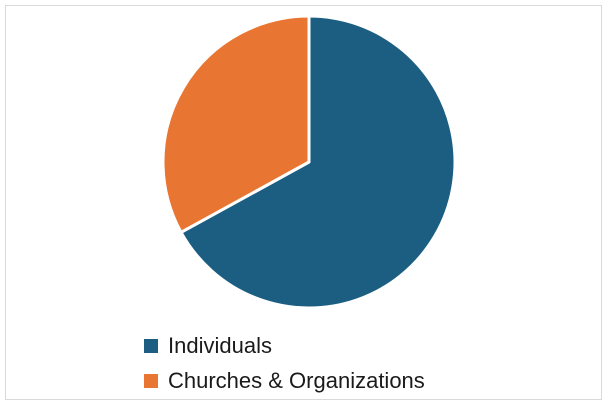 Image resolution: width=607 pixels, height=404 pixels. What do you see at coordinates (220, 345) in the screenshot?
I see `legend-label-individuals: Individuals` at bounding box center [220, 345].